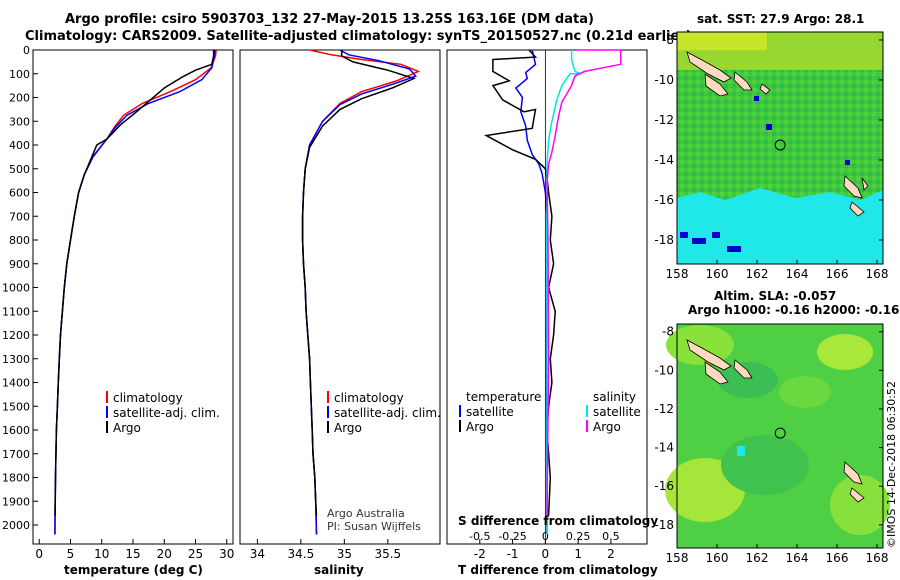  I want to click on salinity-x-axis: 34 34.5 35 35.5, so click(325, 550).